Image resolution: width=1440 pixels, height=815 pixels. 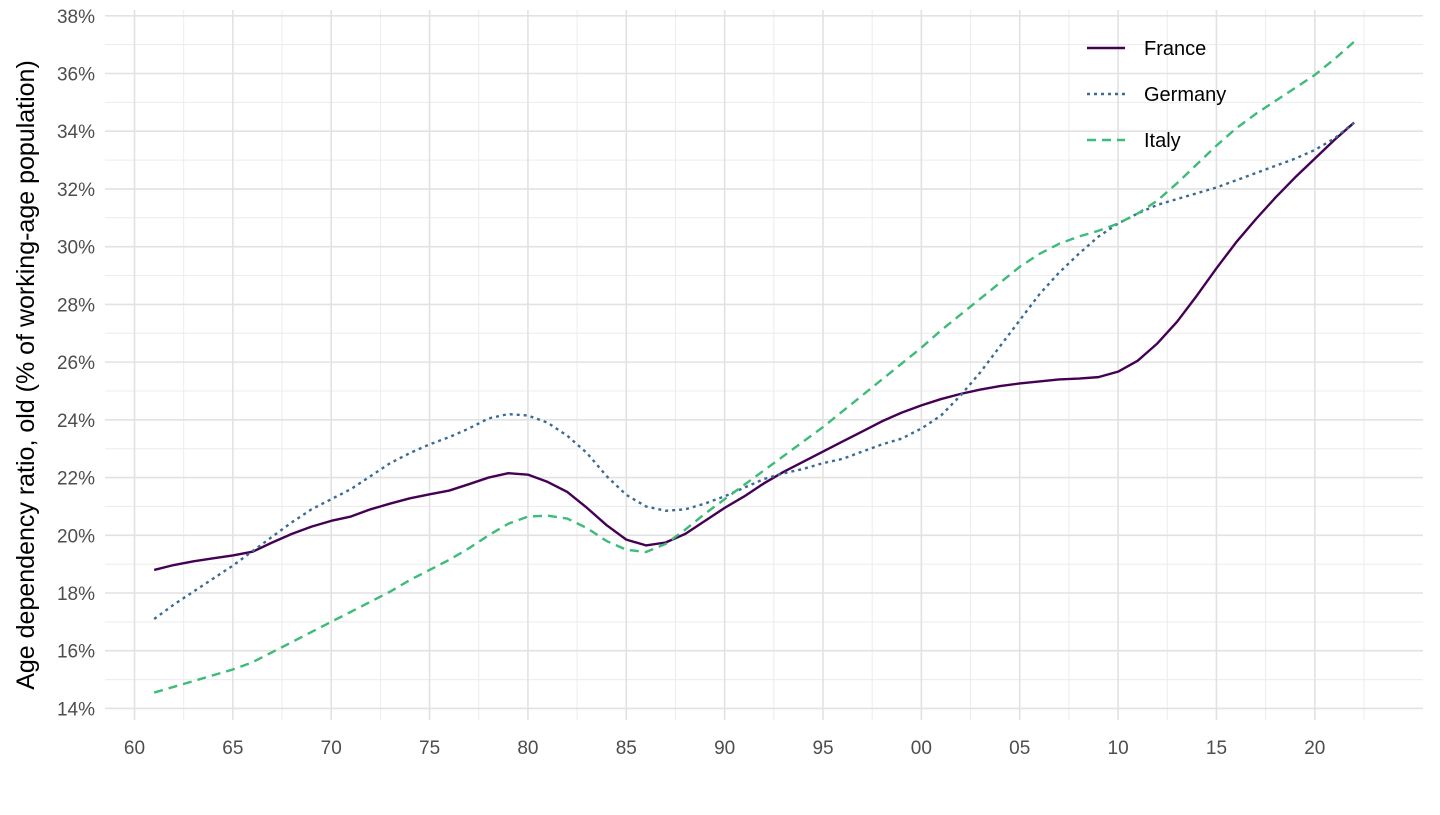 What do you see at coordinates (76, 132) in the screenshot?
I see `y-tick-label: 34%` at bounding box center [76, 132].